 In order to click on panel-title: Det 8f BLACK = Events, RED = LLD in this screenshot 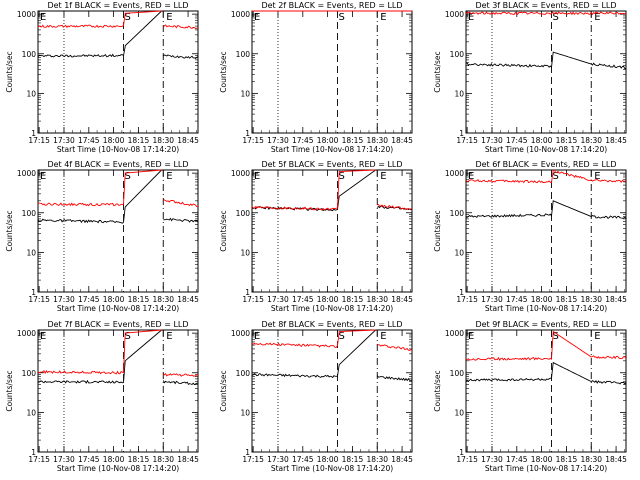, I will do `click(331, 324)`.